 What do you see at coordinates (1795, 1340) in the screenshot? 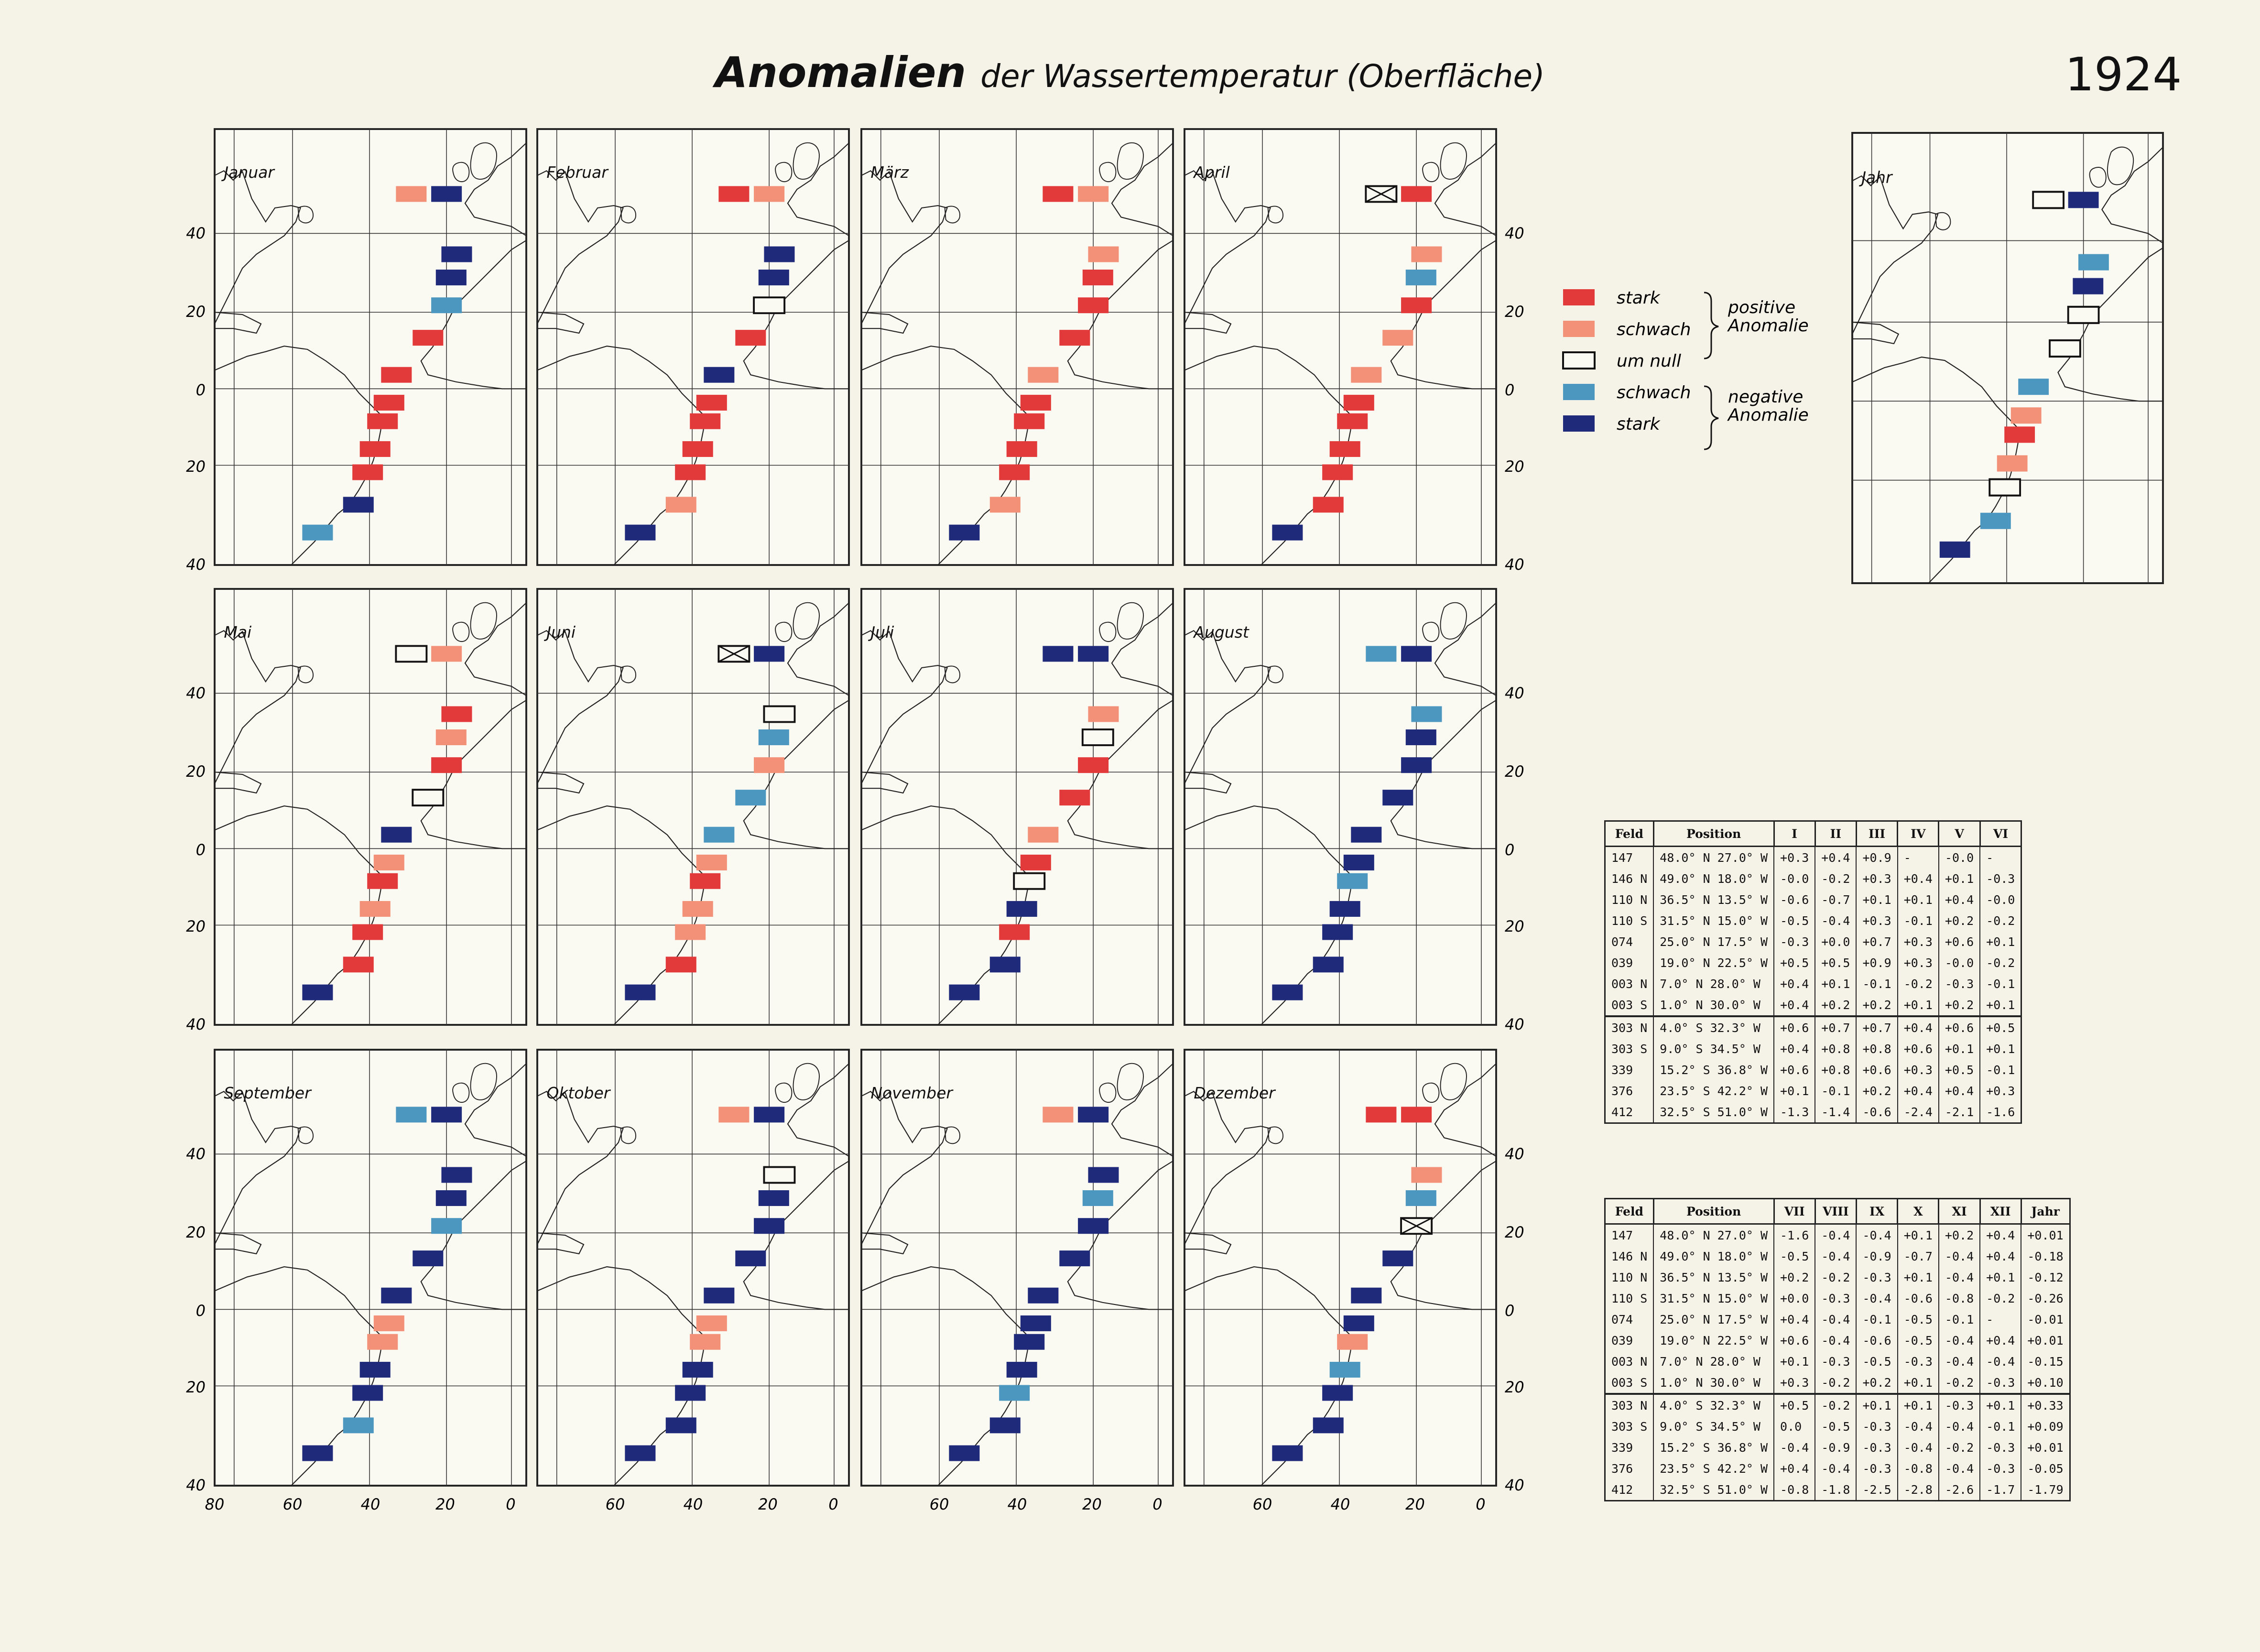
I see `table-cell: +0.6` at bounding box center [1795, 1340].